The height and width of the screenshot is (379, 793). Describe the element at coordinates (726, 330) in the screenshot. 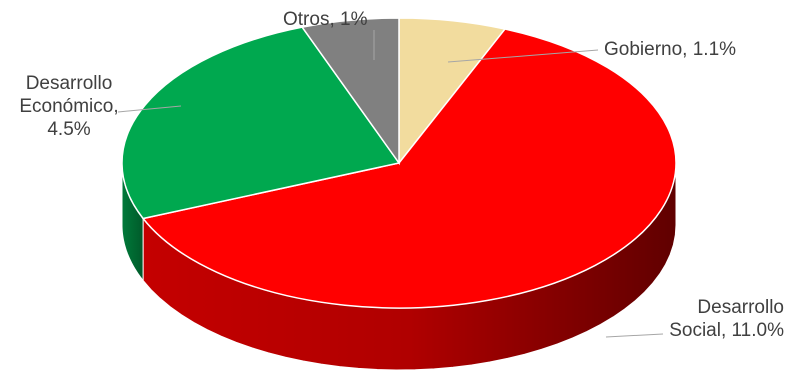

I see `label-line: Social, 11.0%` at that location.